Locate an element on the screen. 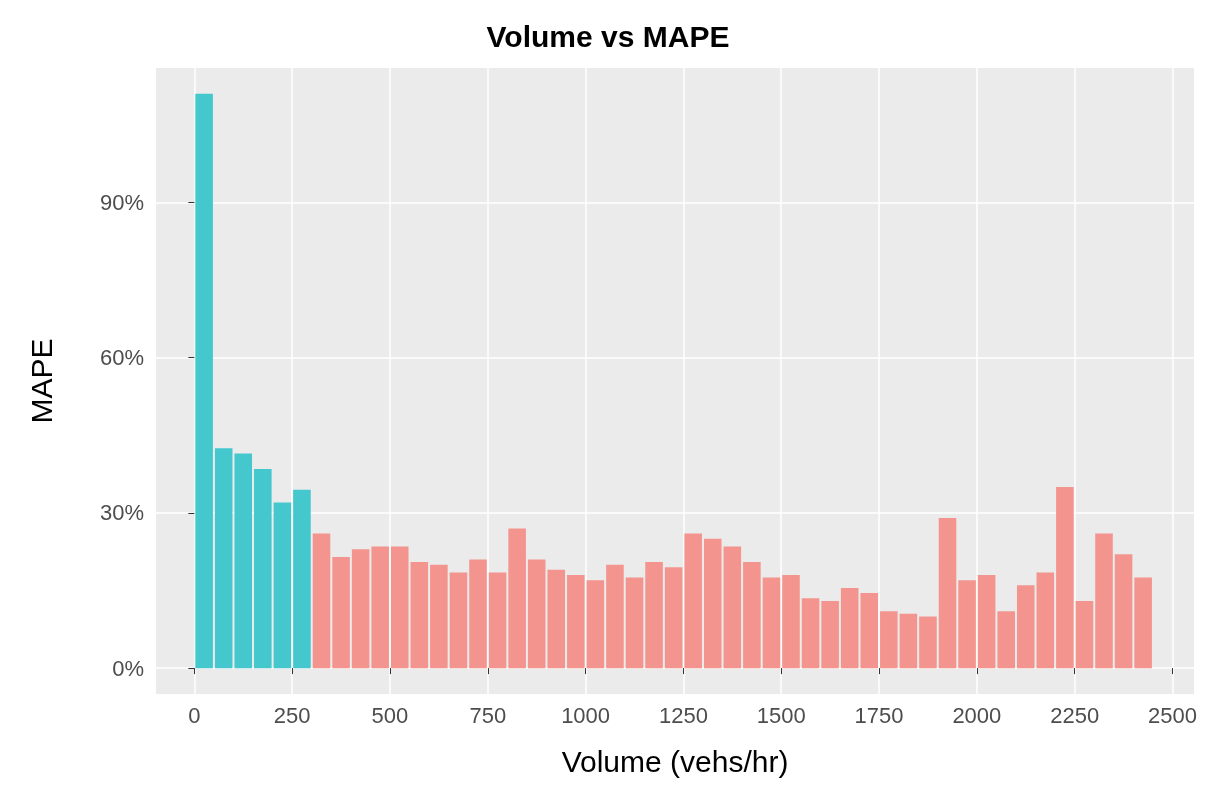 Image resolution: width=1219 pixels, height=799 pixels. x-tick-label: 2500 is located at coordinates (1172, 715).